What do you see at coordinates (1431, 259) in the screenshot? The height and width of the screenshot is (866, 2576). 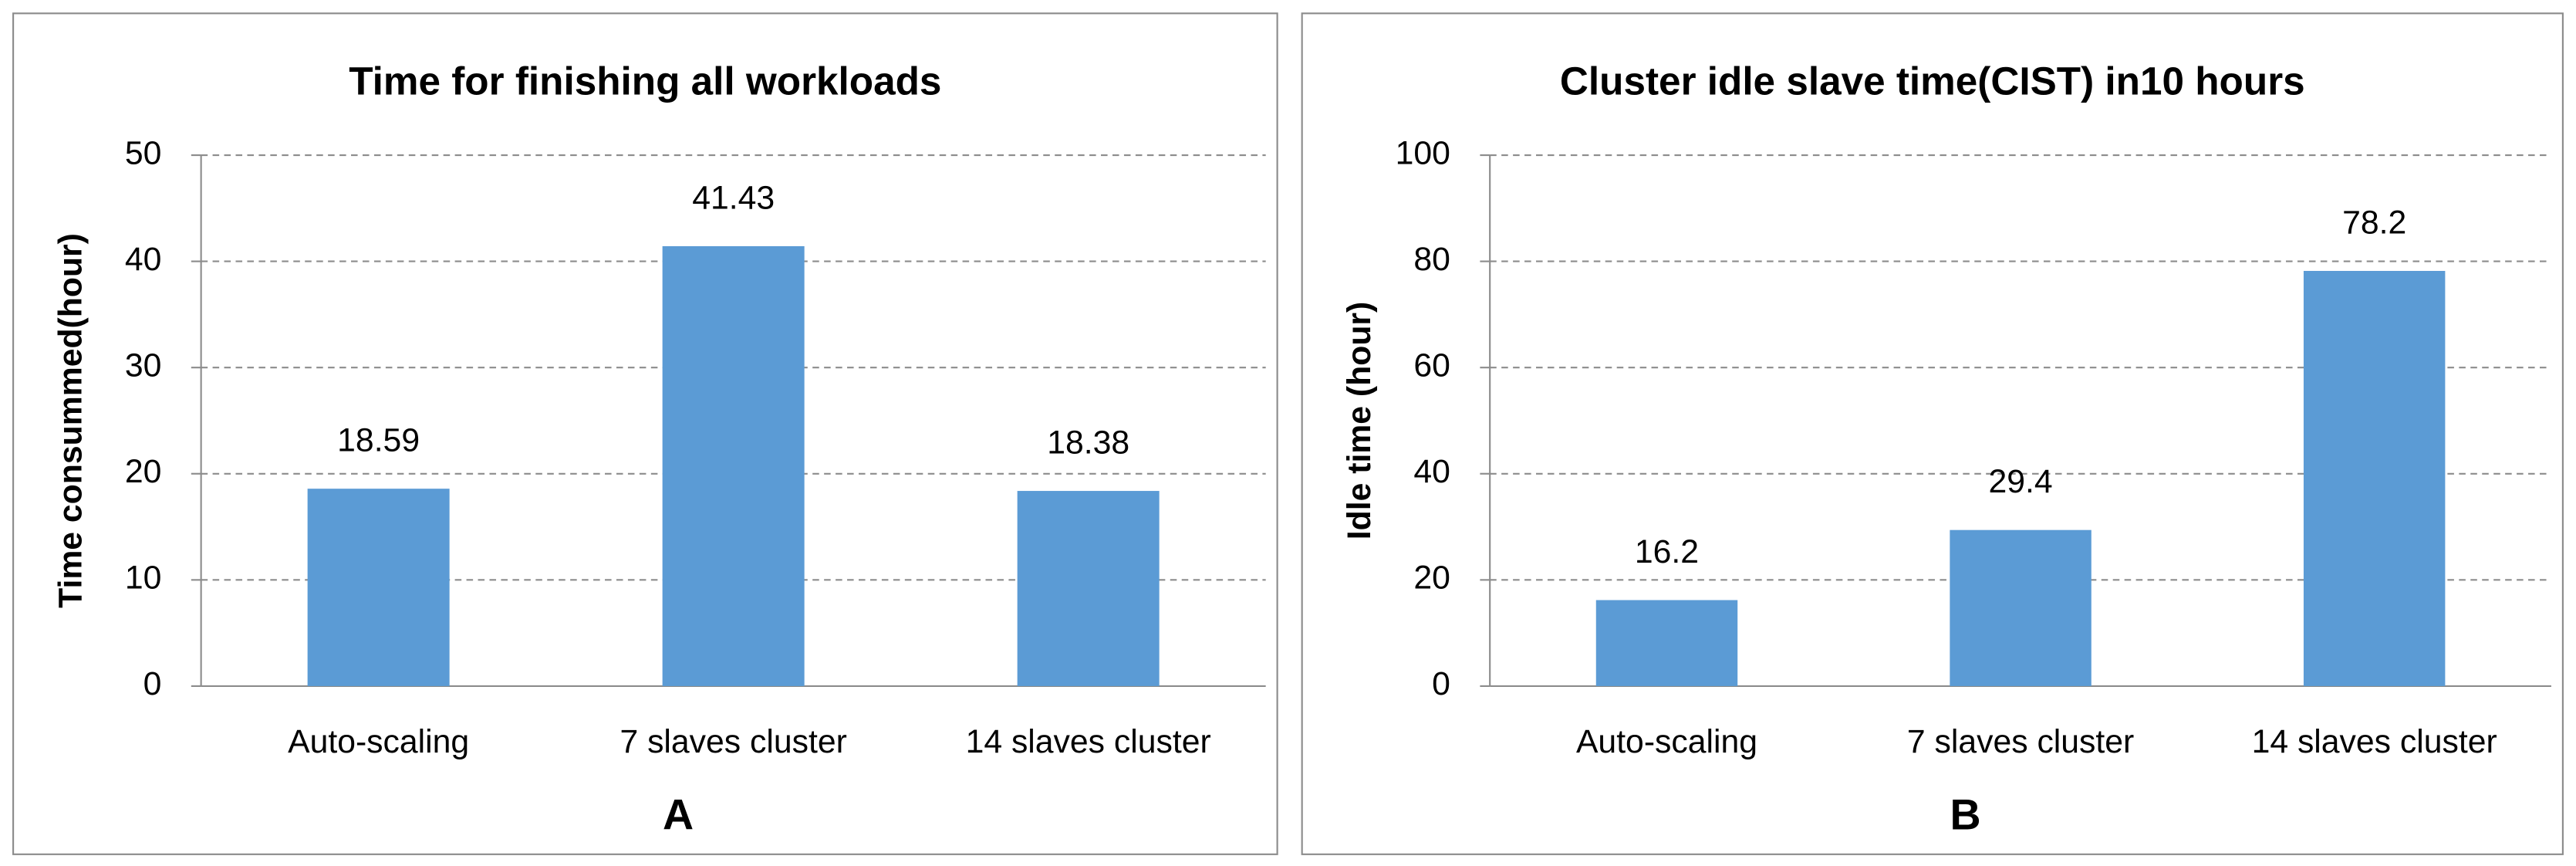 I see `y-tick-label: 80` at bounding box center [1431, 259].